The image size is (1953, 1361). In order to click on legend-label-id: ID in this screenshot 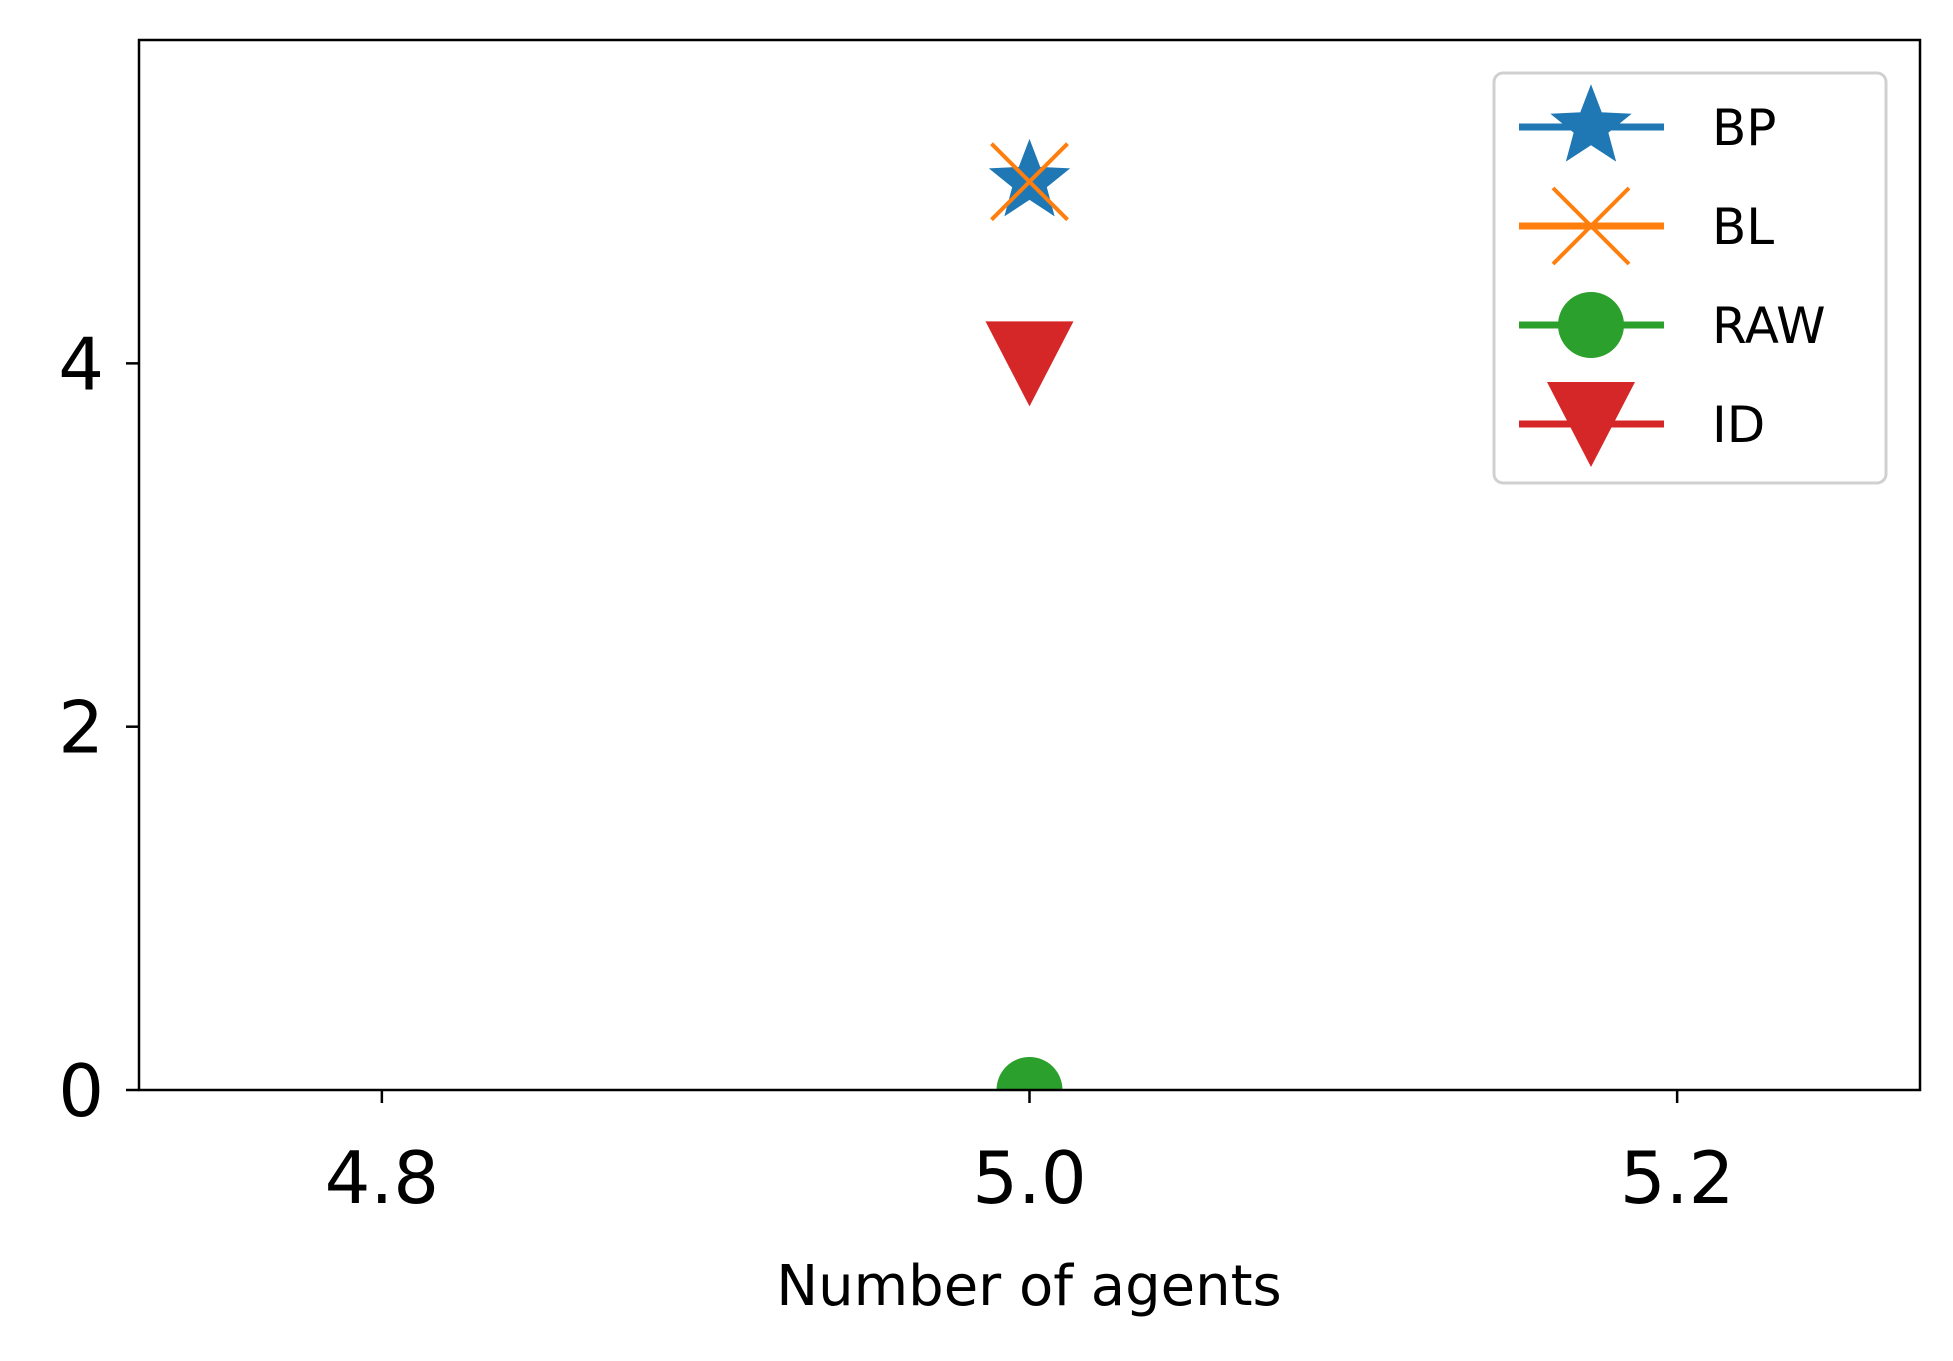, I will do `click(1738, 425)`.